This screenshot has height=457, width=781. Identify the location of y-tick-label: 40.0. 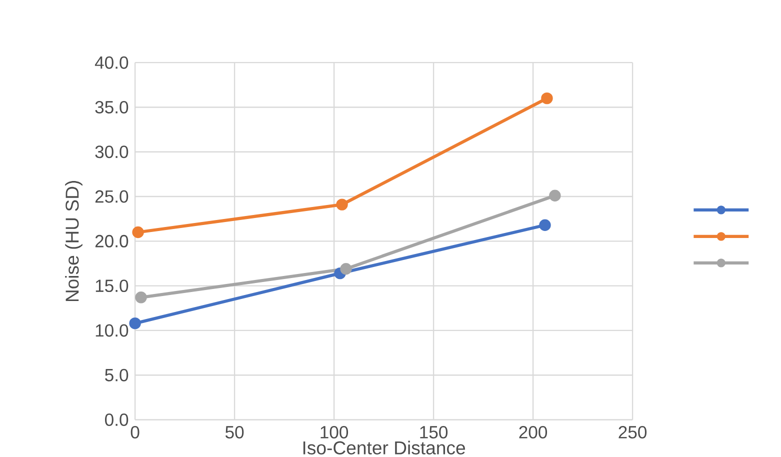
(111, 62).